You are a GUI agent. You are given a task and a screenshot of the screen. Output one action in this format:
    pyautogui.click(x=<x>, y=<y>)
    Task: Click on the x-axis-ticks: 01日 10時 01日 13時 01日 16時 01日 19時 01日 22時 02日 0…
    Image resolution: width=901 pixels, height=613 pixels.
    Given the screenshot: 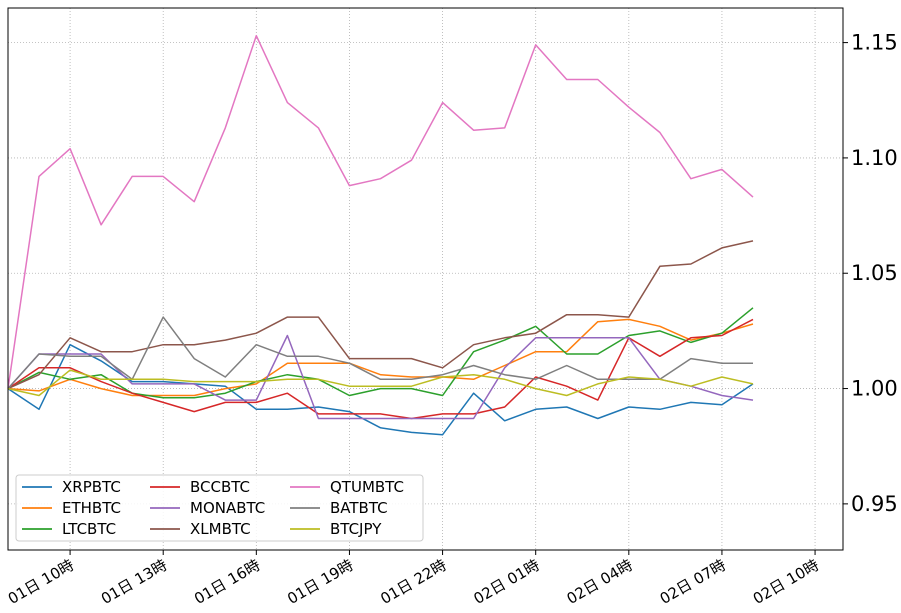 What is the action you would take?
    pyautogui.click(x=413, y=579)
    